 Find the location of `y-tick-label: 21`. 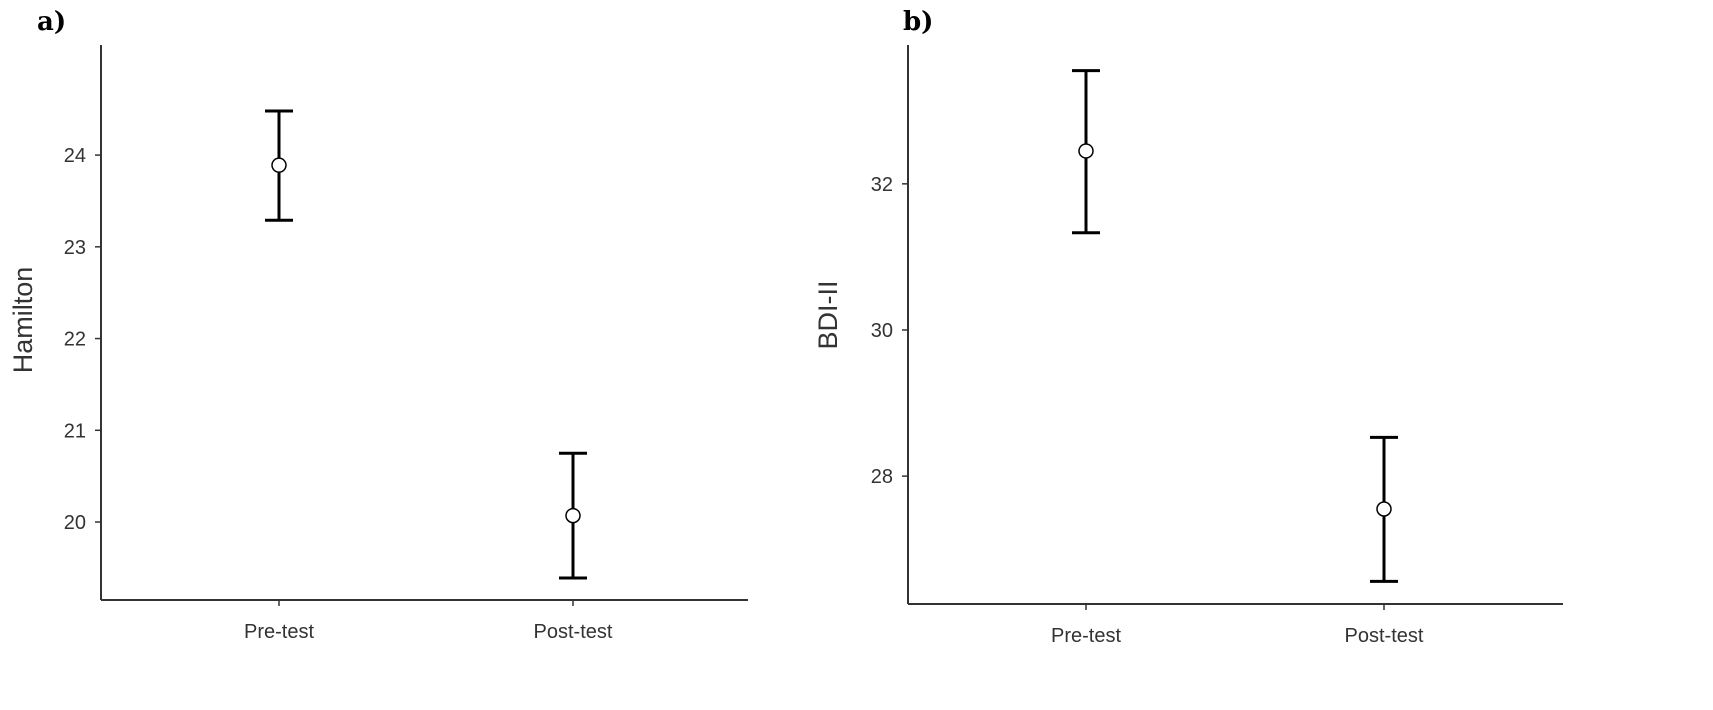

y-tick-label: 21 is located at coordinates (75, 431).